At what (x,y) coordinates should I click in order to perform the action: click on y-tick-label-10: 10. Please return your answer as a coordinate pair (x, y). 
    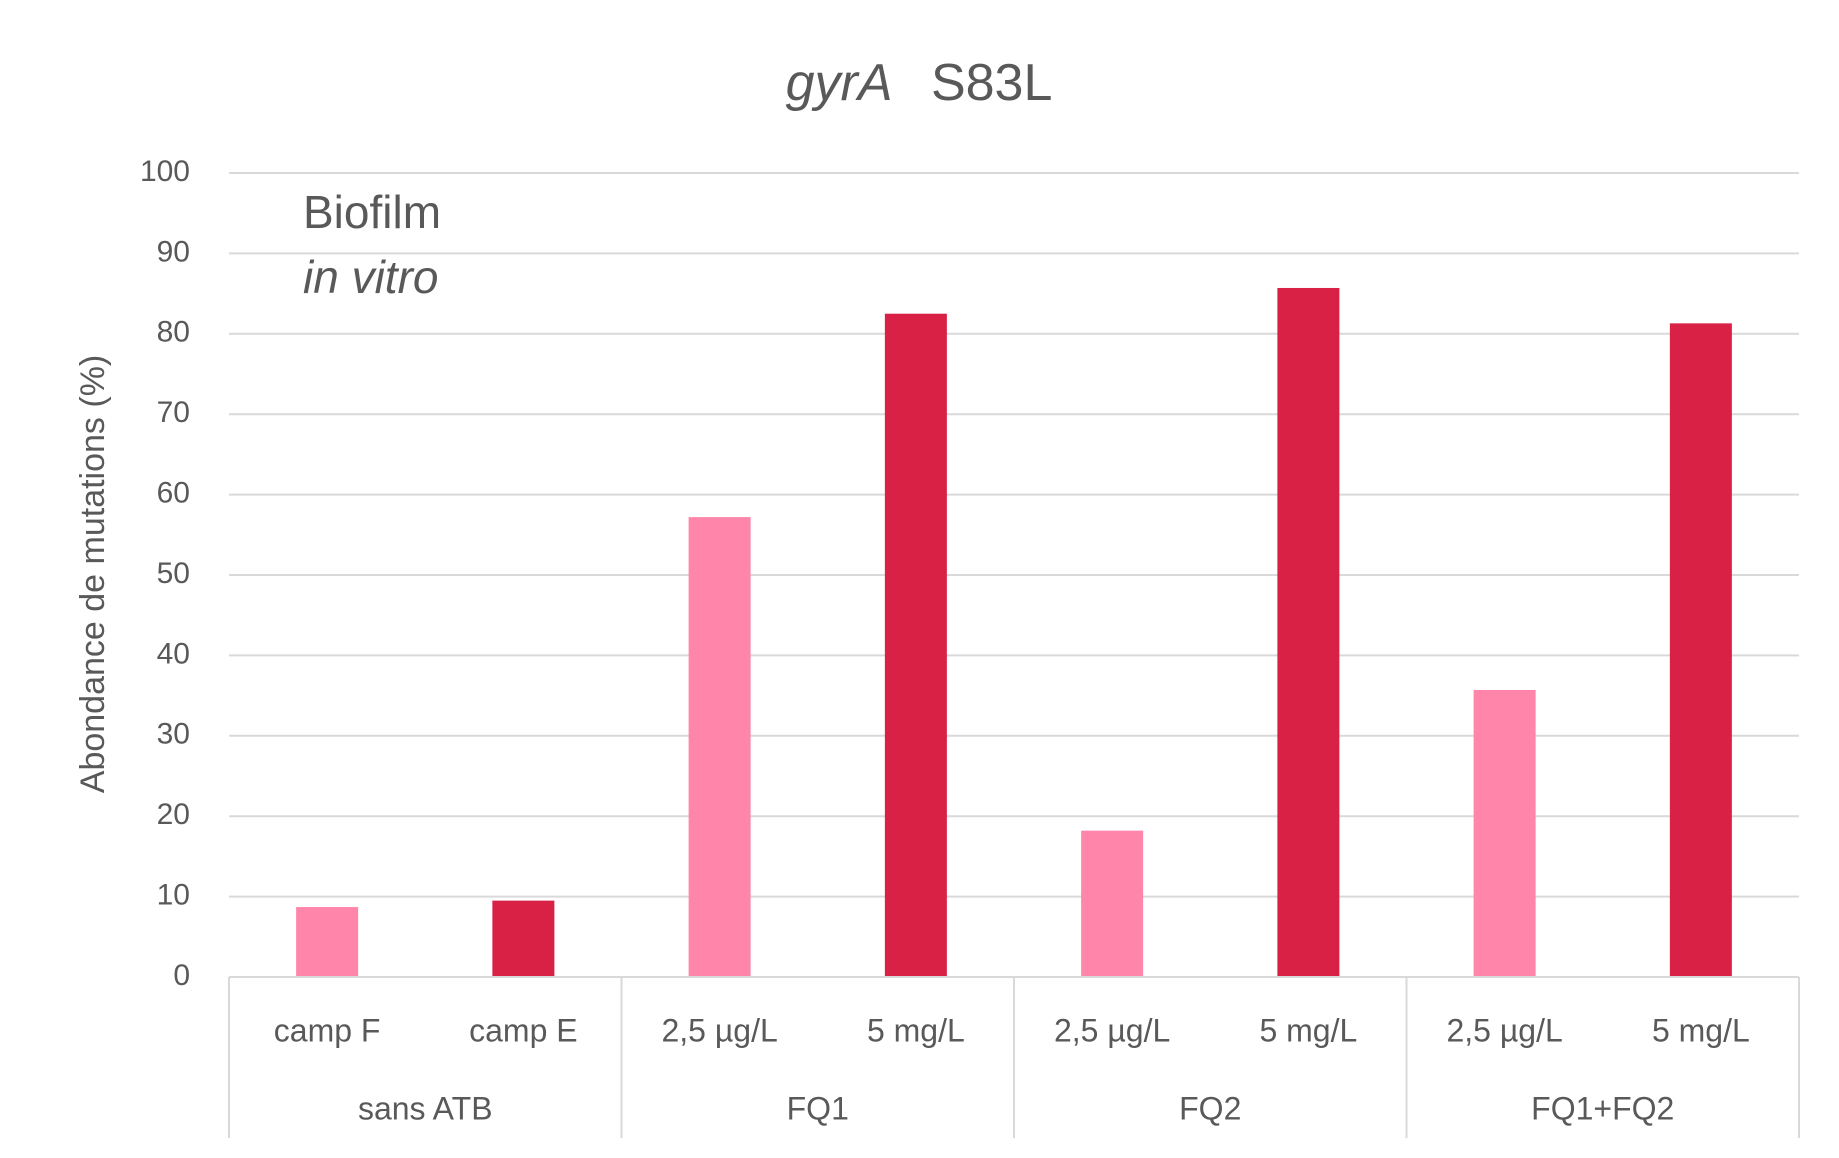
    Looking at the image, I should click on (173, 895).